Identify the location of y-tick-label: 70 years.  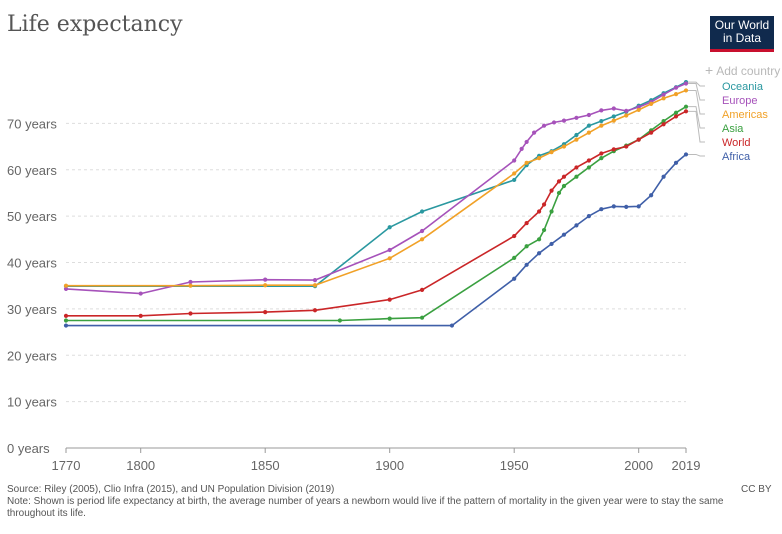
(32, 123).